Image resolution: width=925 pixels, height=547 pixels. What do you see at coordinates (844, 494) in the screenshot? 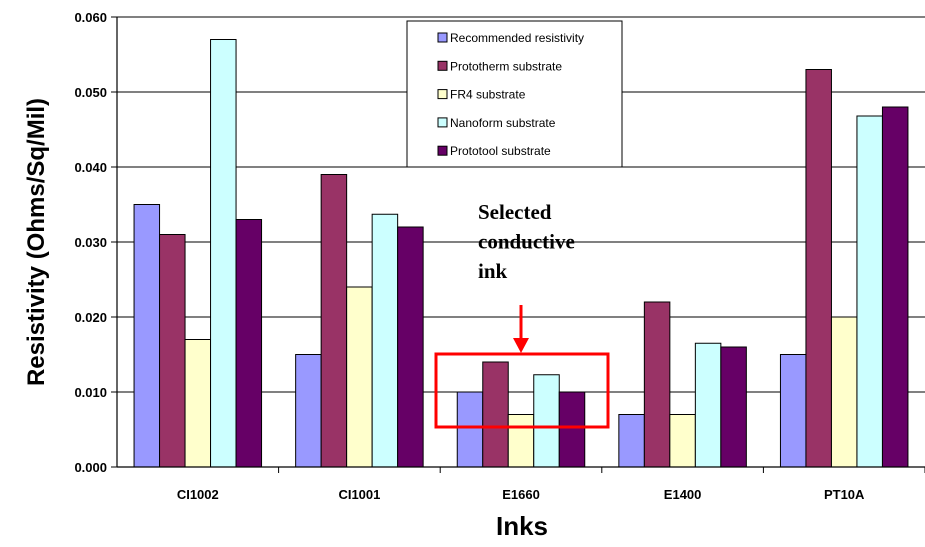
I see `x-tick-label: PT10A` at bounding box center [844, 494].